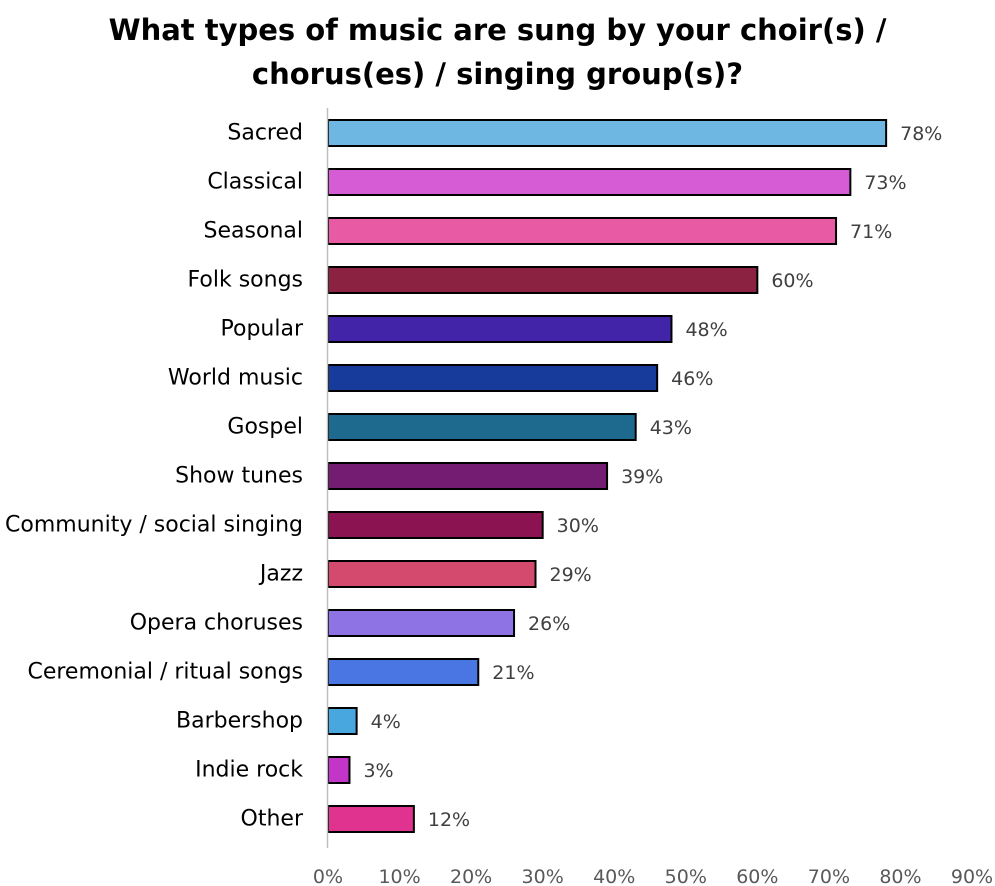 The height and width of the screenshot is (886, 995). I want to click on value-label: 60%, so click(792, 281).